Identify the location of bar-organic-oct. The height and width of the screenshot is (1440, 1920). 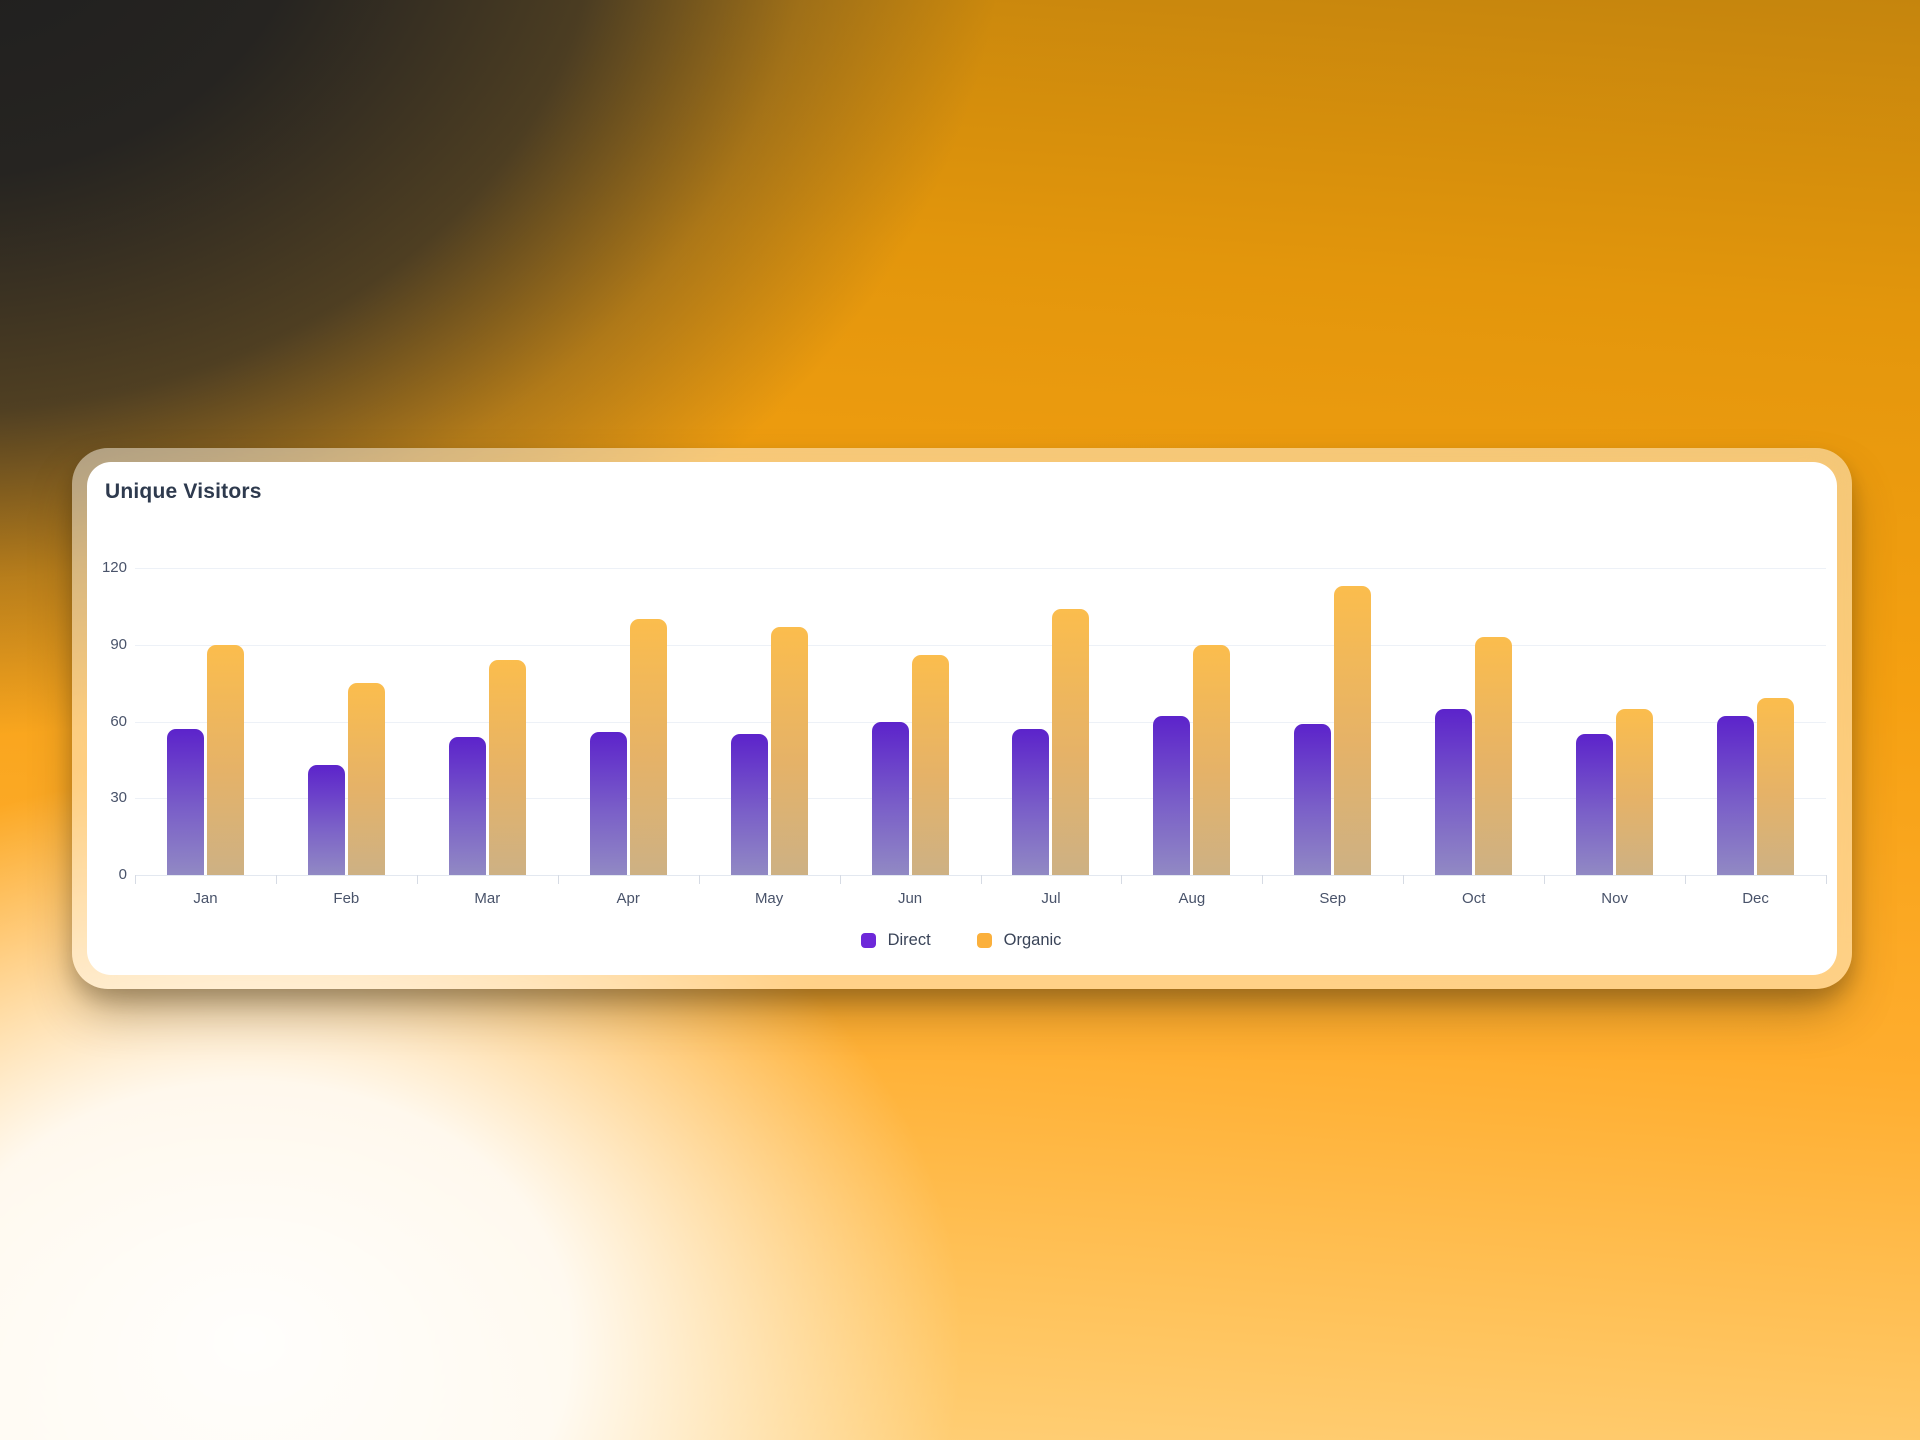
(1494, 756).